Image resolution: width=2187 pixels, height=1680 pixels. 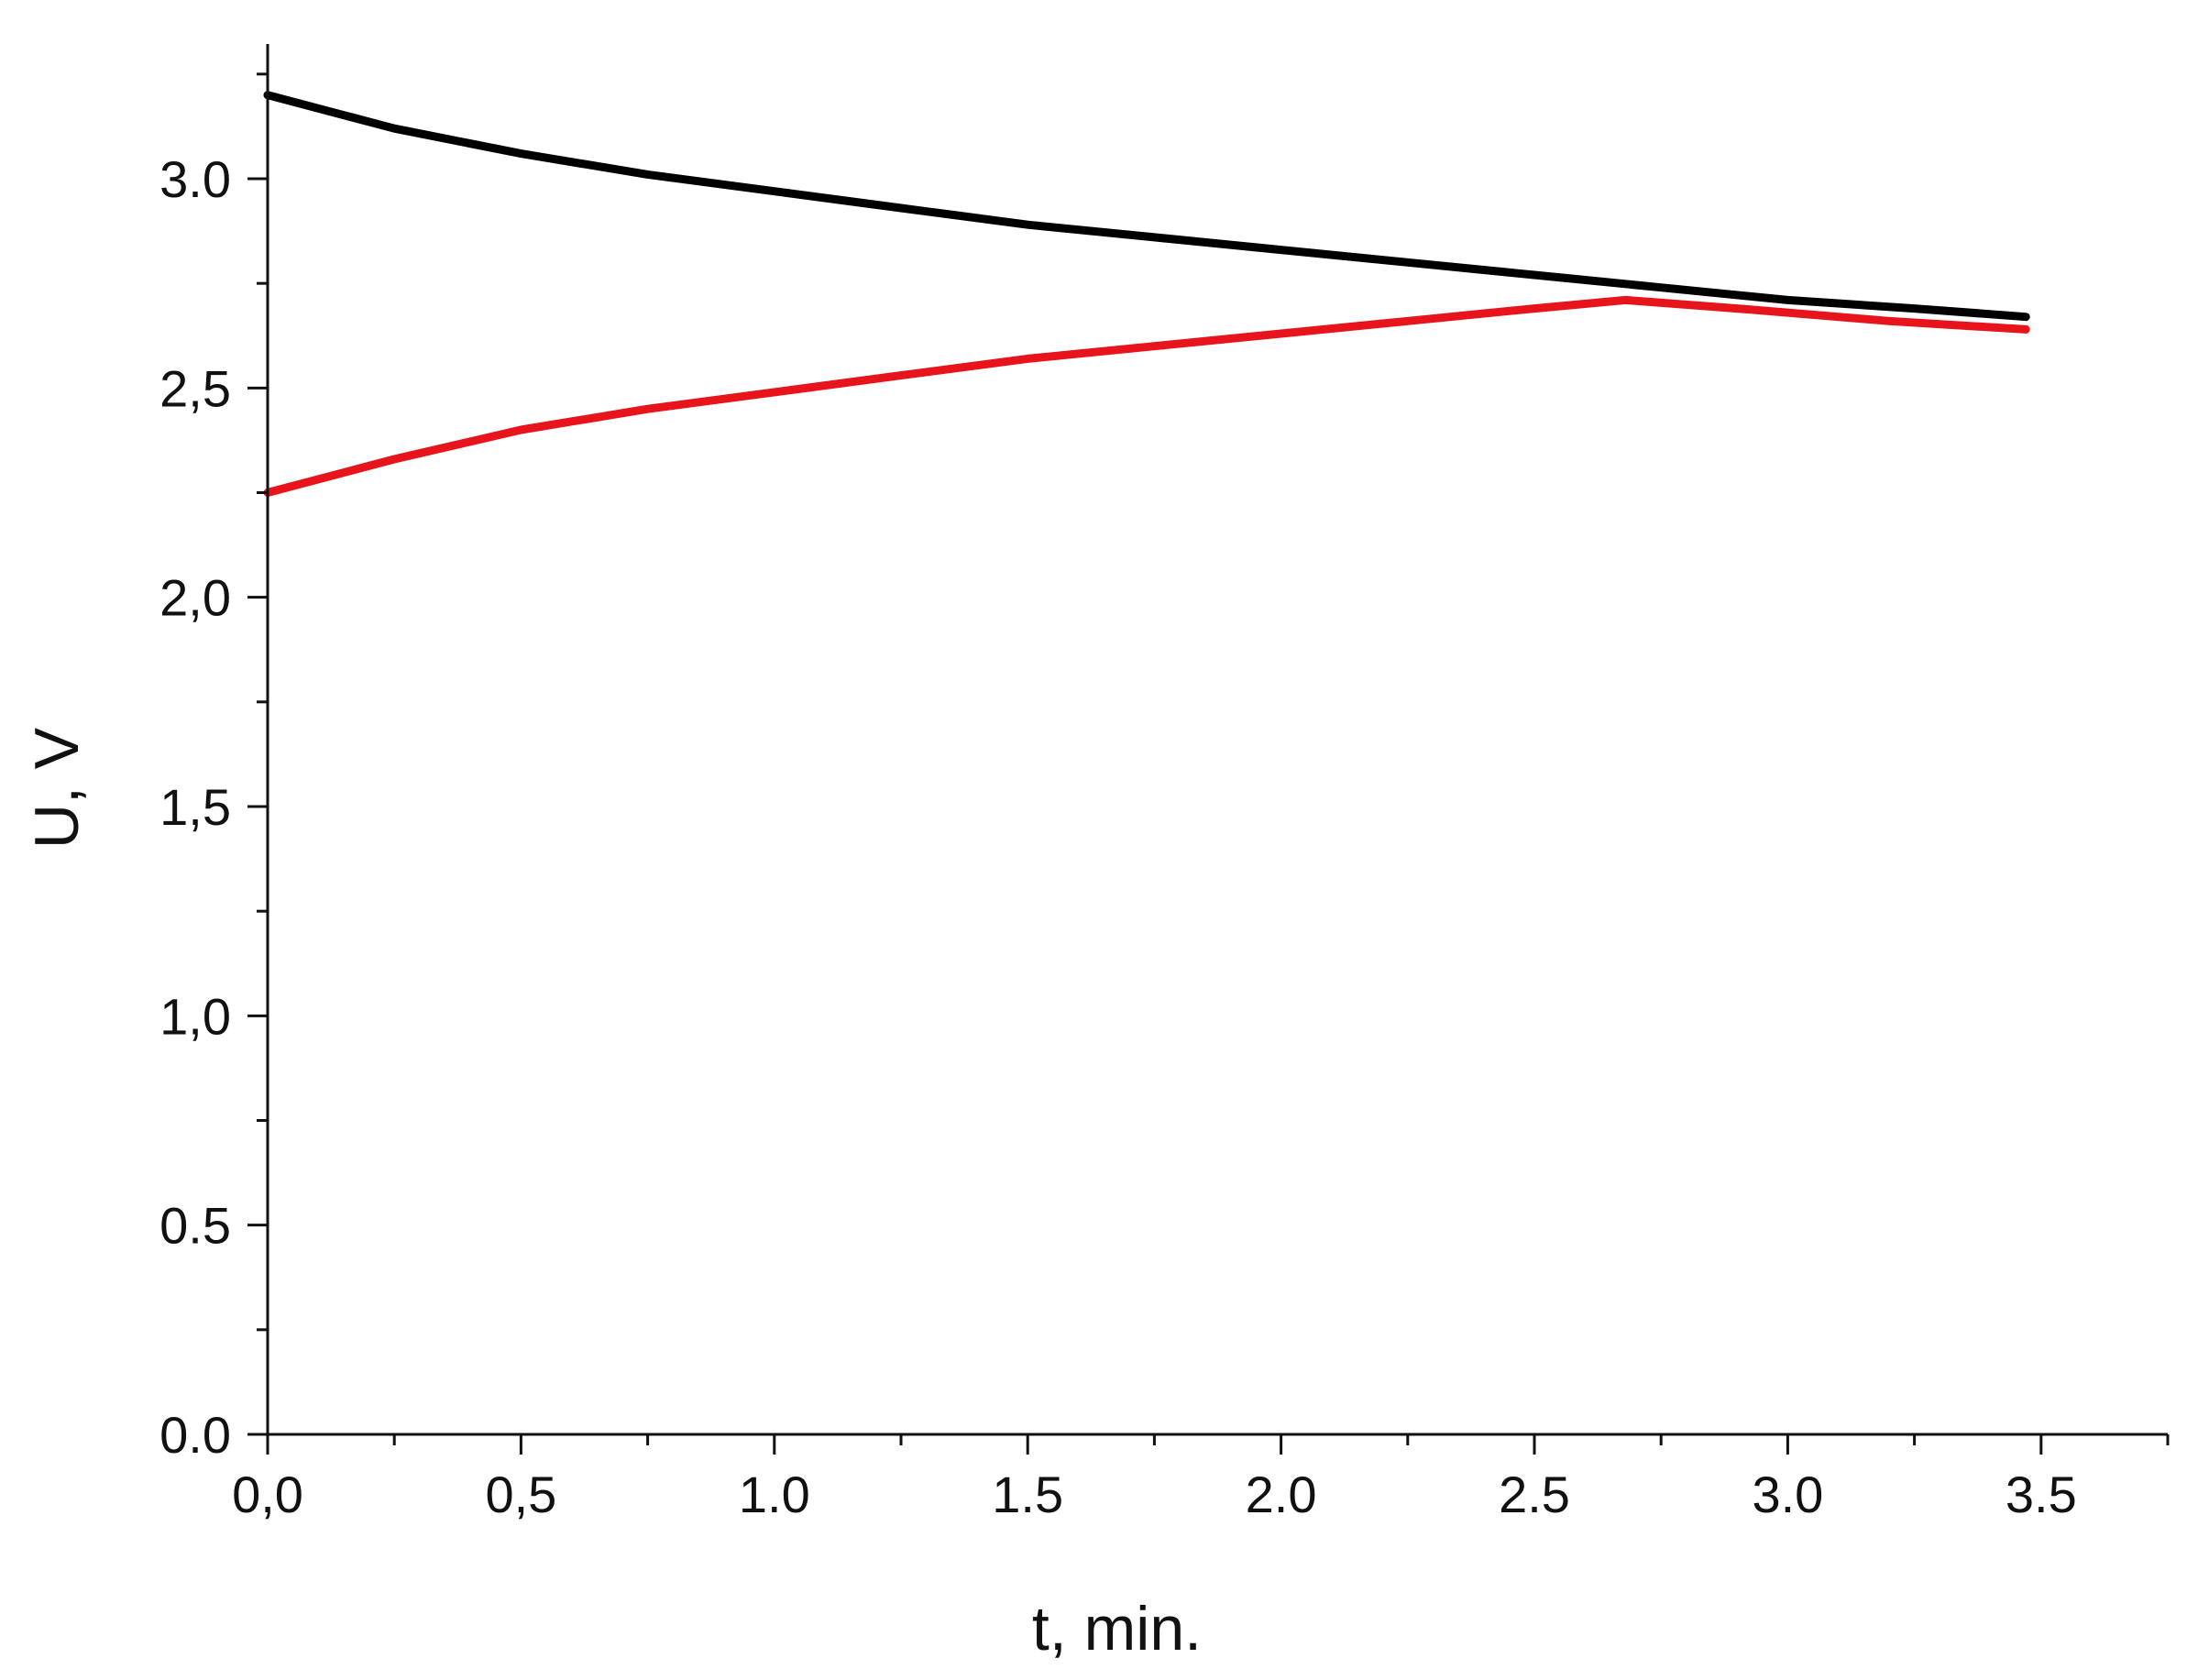 What do you see at coordinates (1117, 1629) in the screenshot?
I see `x-axis-title: t, min.` at bounding box center [1117, 1629].